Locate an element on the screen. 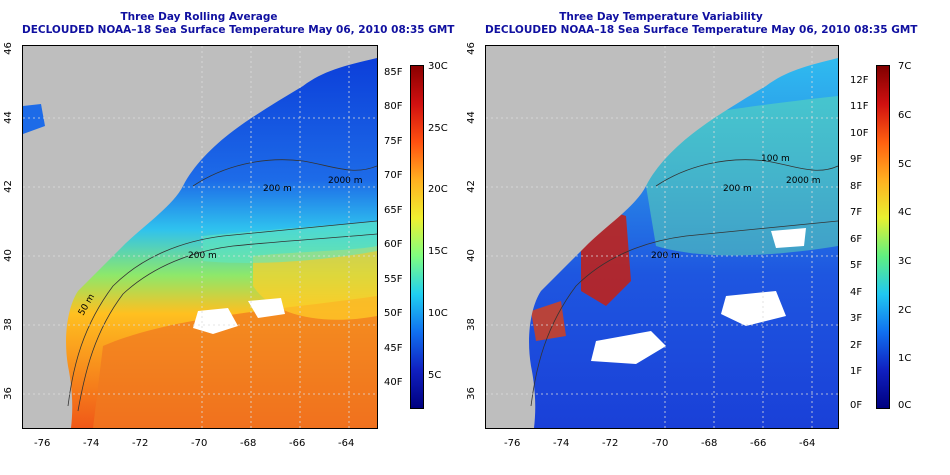  colorbar-c-label: 15C is located at coordinates (438, 251).